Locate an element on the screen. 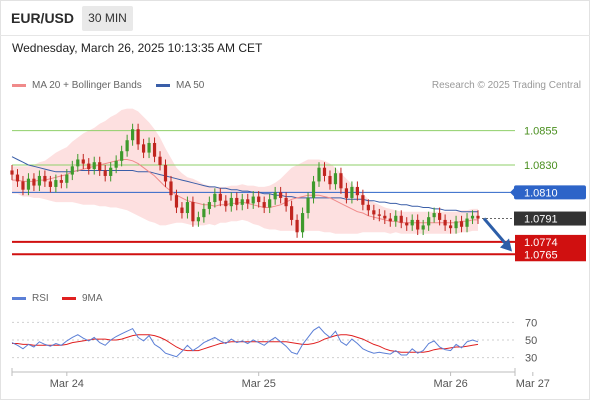 The height and width of the screenshot is (400, 590). rsi-tick-label-30: 30 is located at coordinates (531, 359).